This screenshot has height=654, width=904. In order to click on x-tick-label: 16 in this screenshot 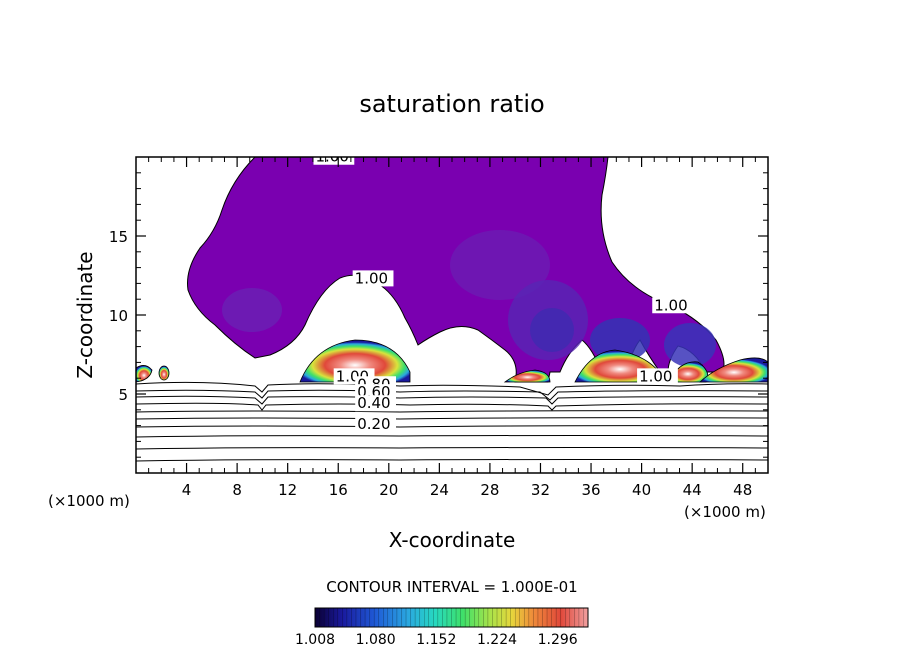, I will do `click(338, 490)`.